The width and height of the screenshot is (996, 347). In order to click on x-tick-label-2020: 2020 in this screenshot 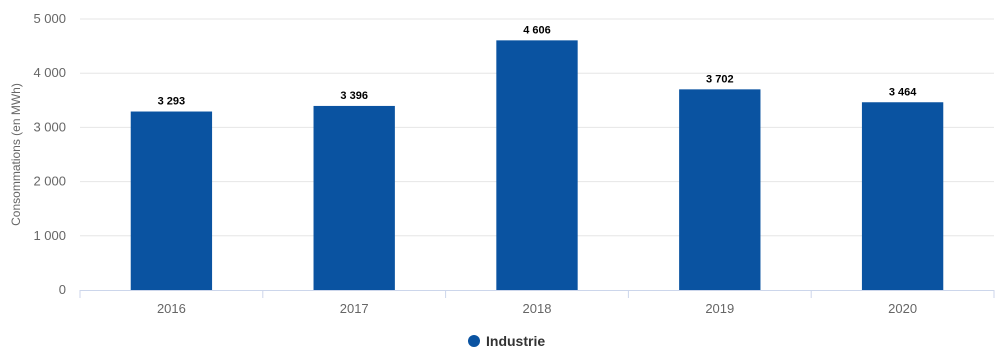, I will do `click(902, 308)`.